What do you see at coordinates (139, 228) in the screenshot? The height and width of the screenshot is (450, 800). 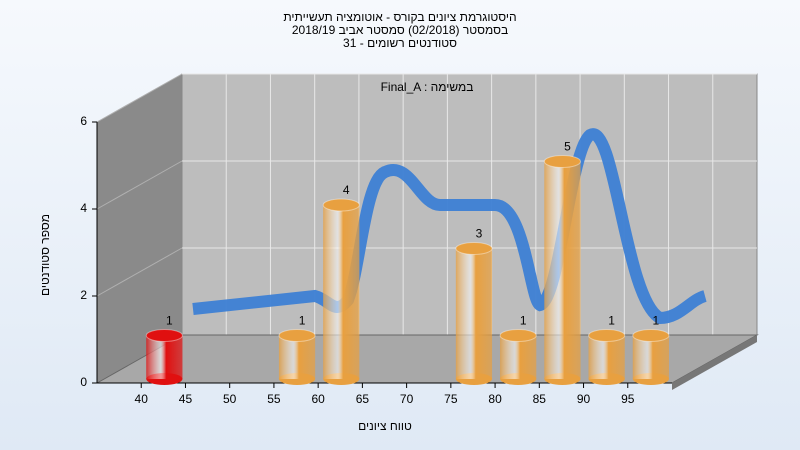 I see `left-wall` at bounding box center [139, 228].